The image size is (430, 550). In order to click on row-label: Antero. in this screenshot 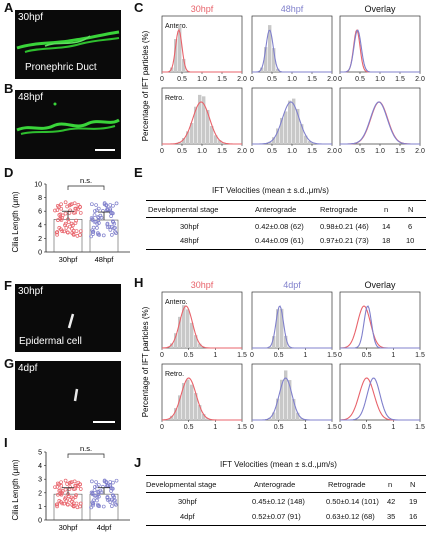, I will do `click(176, 302)`.